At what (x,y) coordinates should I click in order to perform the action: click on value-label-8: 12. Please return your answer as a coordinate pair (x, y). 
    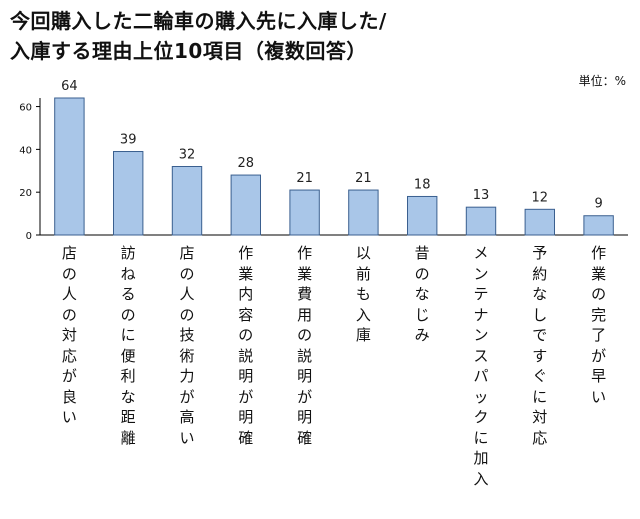
    Looking at the image, I should click on (540, 197).